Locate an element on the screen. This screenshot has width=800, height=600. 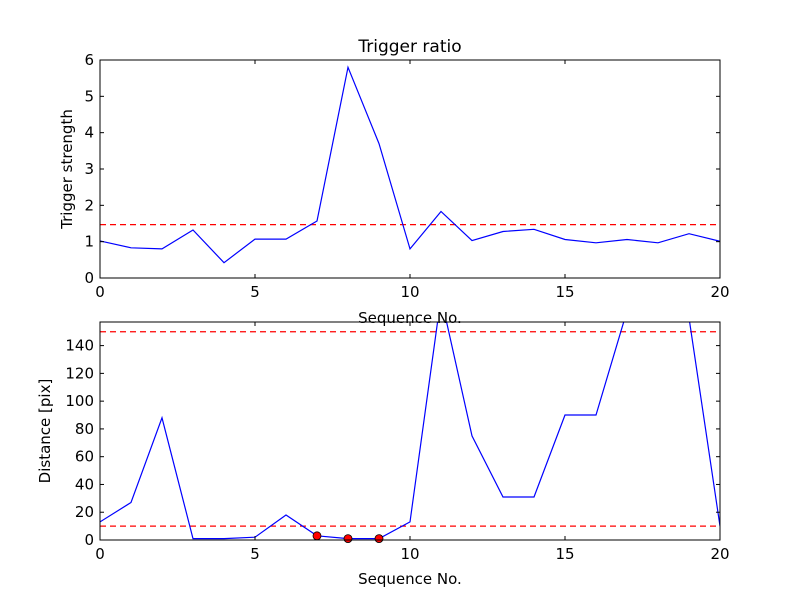
y-tick-label: 80 is located at coordinates (84, 429).